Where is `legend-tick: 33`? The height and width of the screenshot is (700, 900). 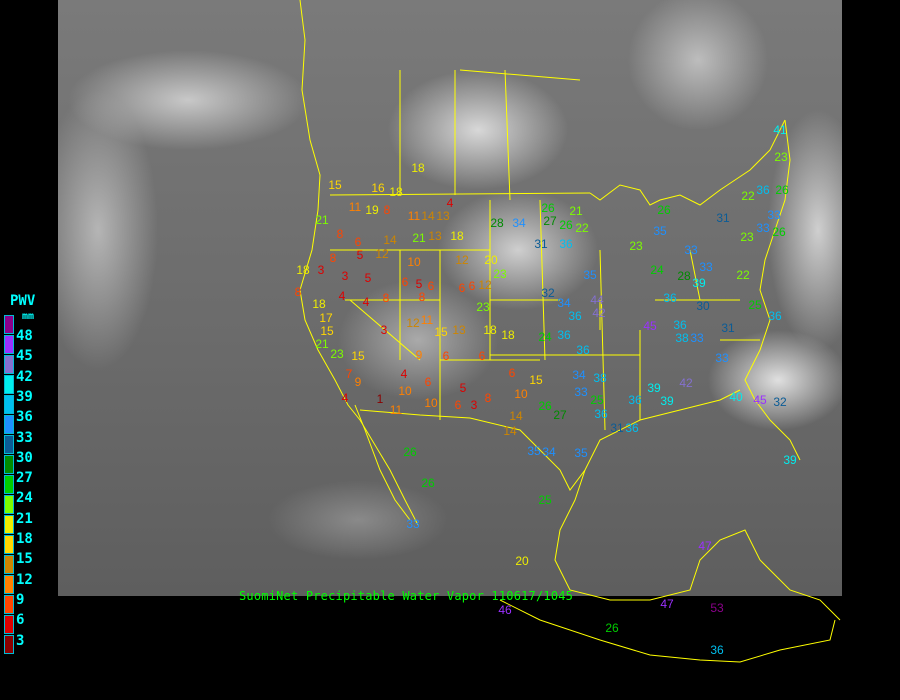 legend-tick: 33 is located at coordinates (24, 437).